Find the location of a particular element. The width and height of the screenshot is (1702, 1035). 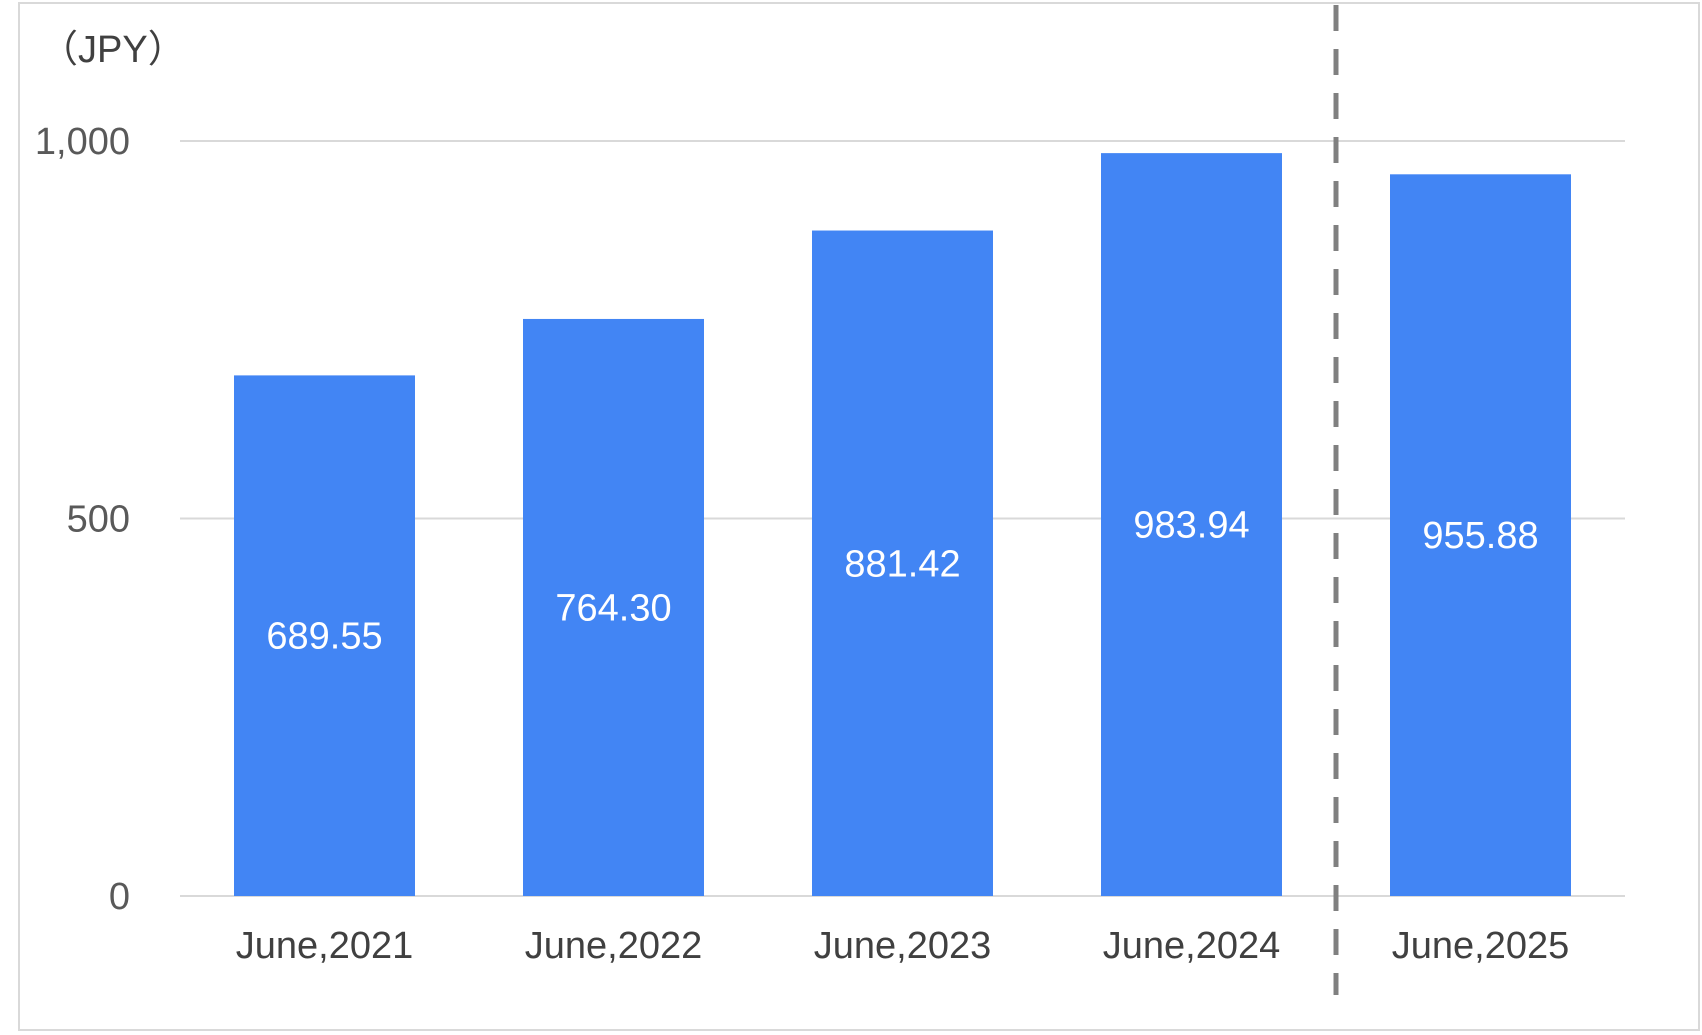

y-axis-ticks: 0 500 1,000 is located at coordinates (82, 519).